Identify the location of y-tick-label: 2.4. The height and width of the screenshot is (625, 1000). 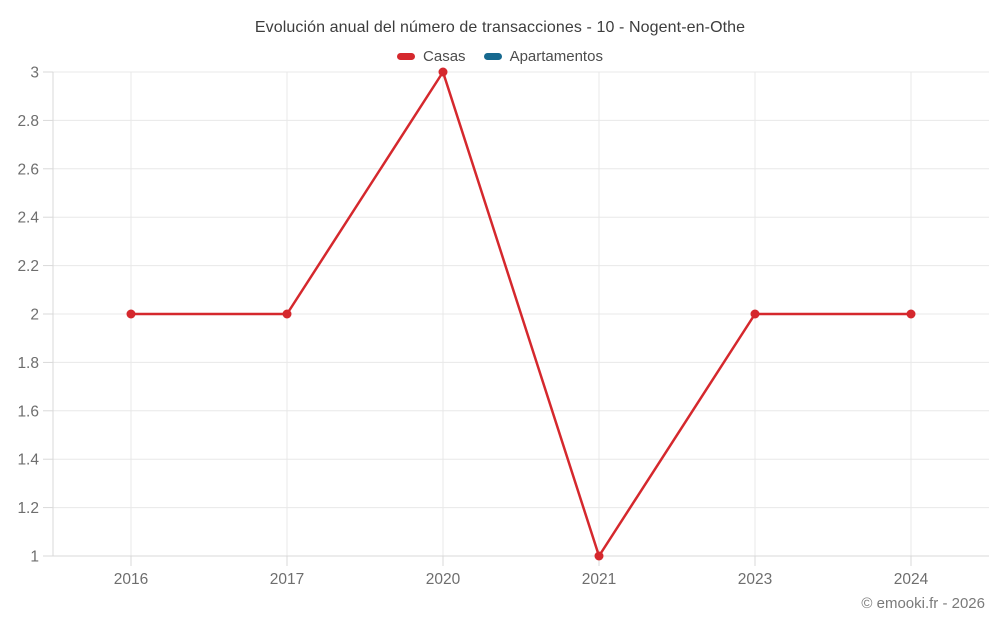
(28, 218).